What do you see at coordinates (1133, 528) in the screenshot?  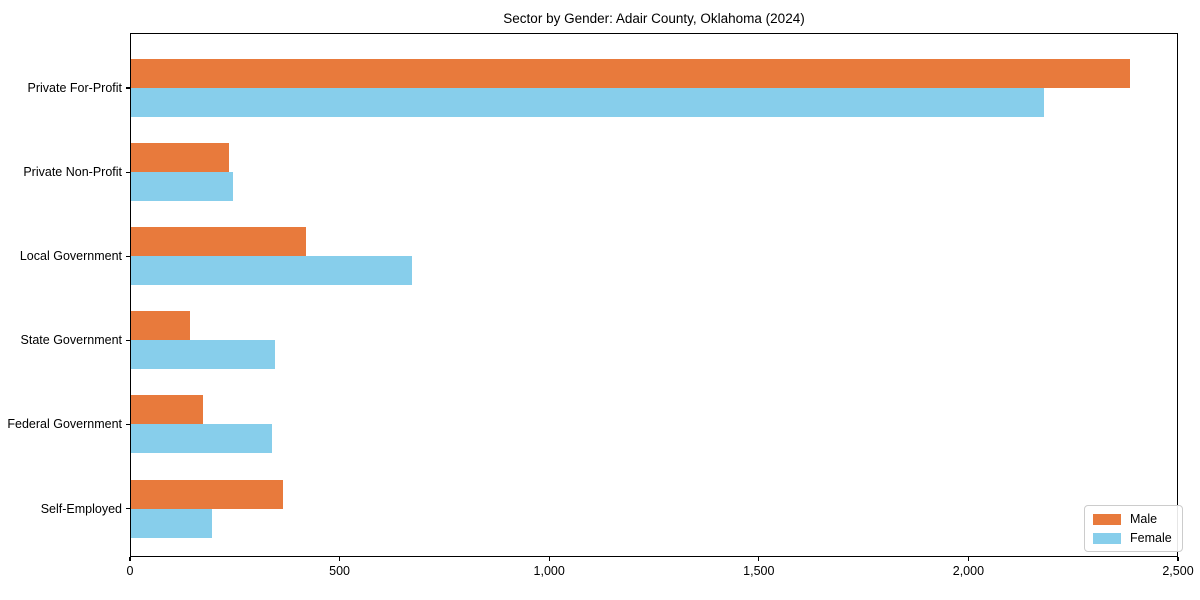 I see `legend: Male Female` at bounding box center [1133, 528].